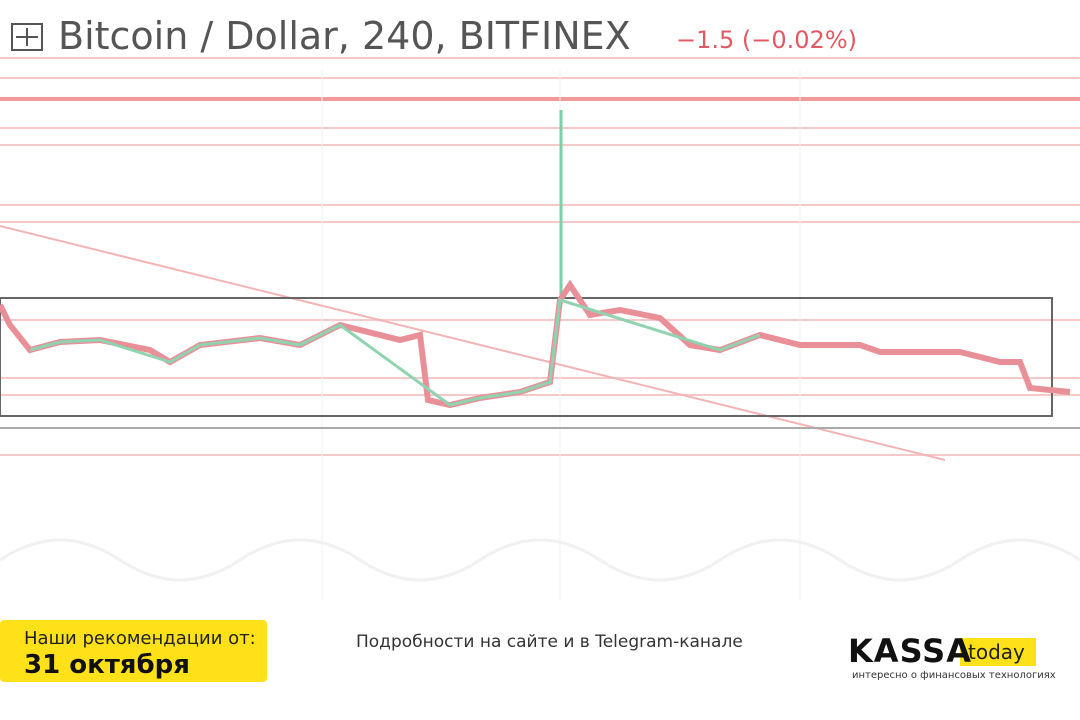 This screenshot has width=1080, height=720. I want to click on logo-caption: интересно о финансовых технологиях, so click(954, 675).